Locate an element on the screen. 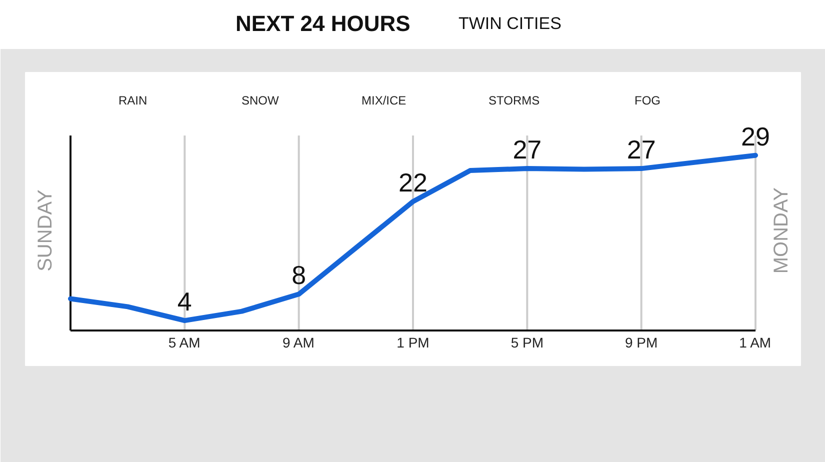  data-label: 22 is located at coordinates (413, 183).